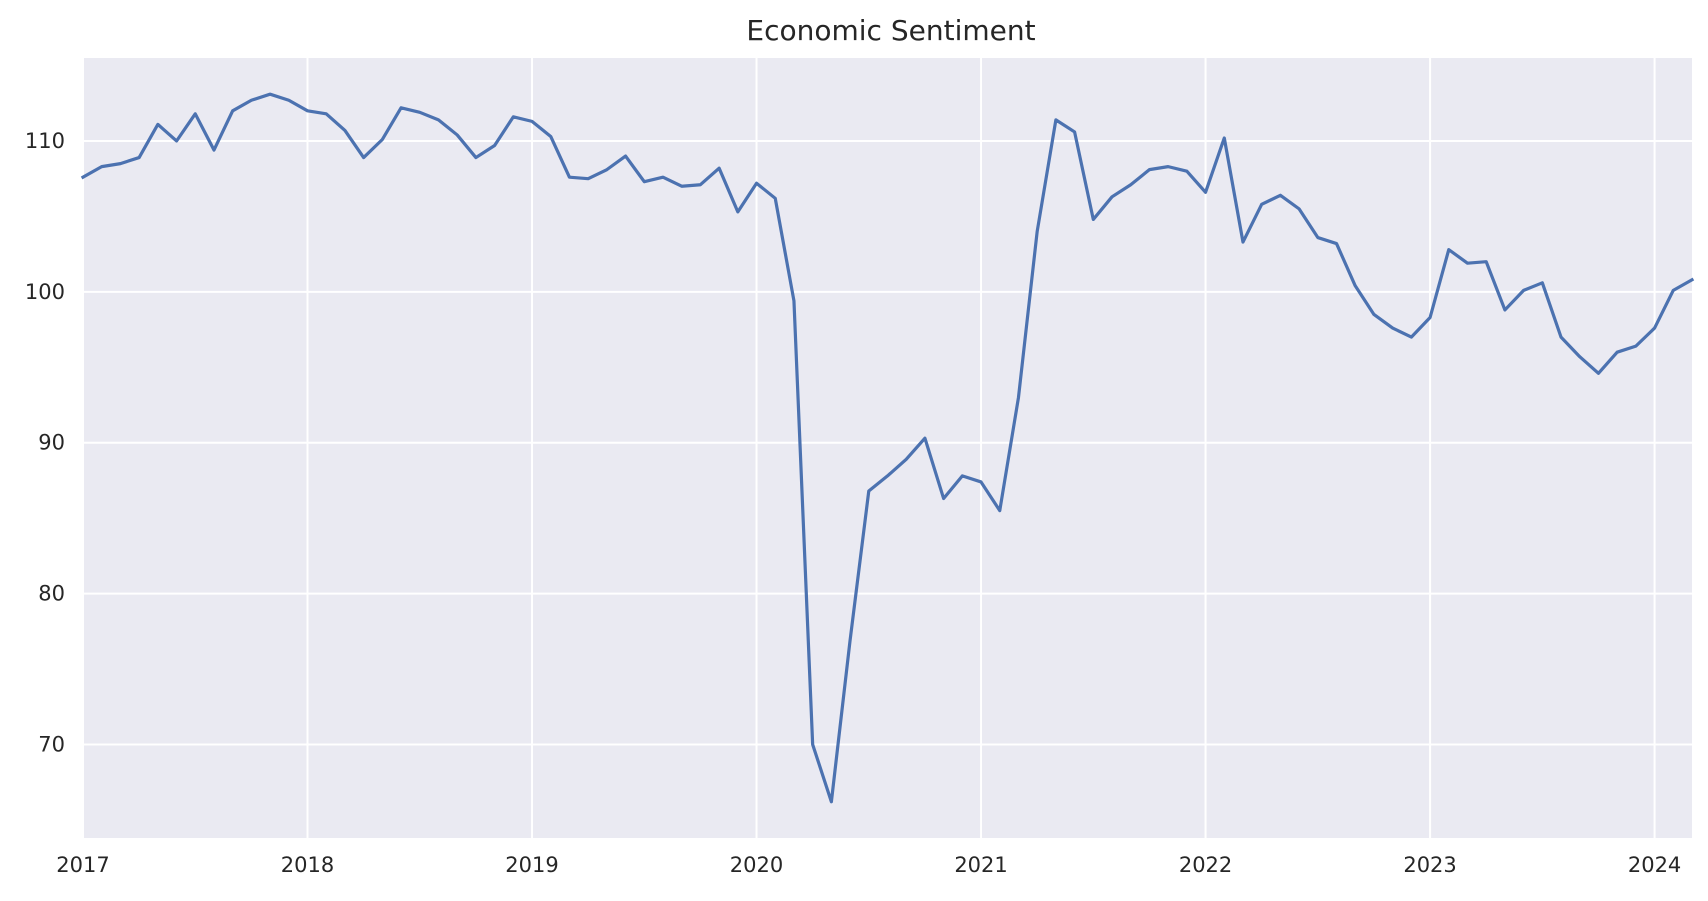 The height and width of the screenshot is (901, 1708). What do you see at coordinates (51, 594) in the screenshot?
I see `y-tick-label: 80` at bounding box center [51, 594].